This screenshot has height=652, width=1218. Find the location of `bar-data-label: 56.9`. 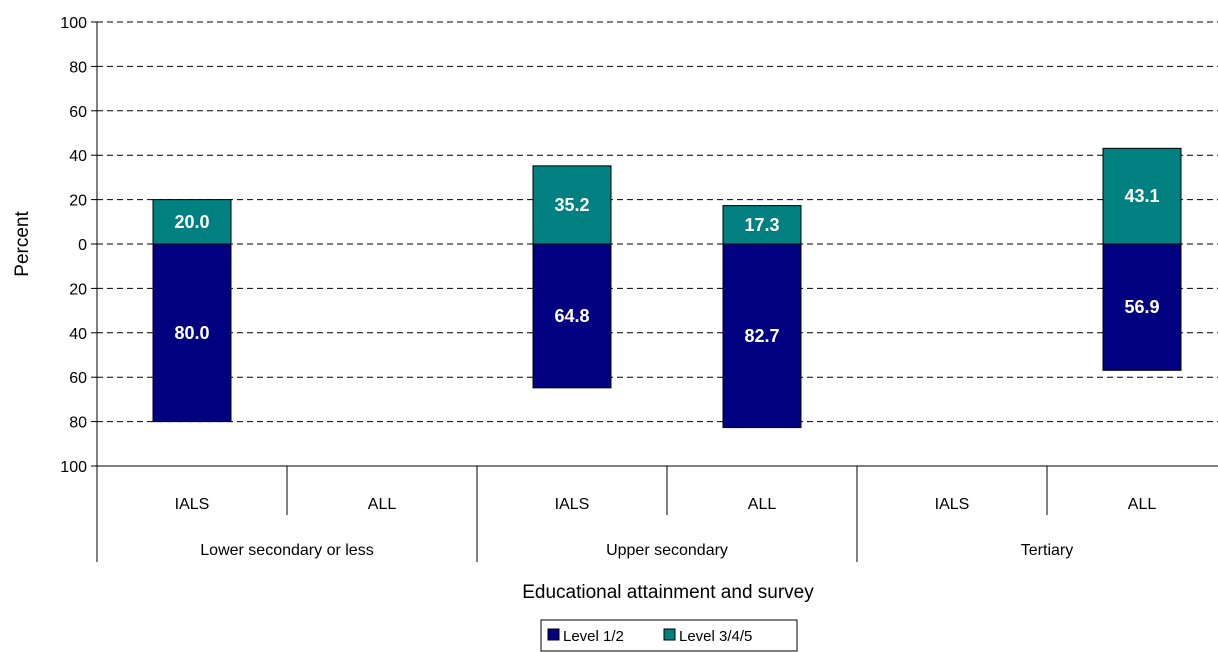

bar-data-label: 56.9 is located at coordinates (1141, 307).